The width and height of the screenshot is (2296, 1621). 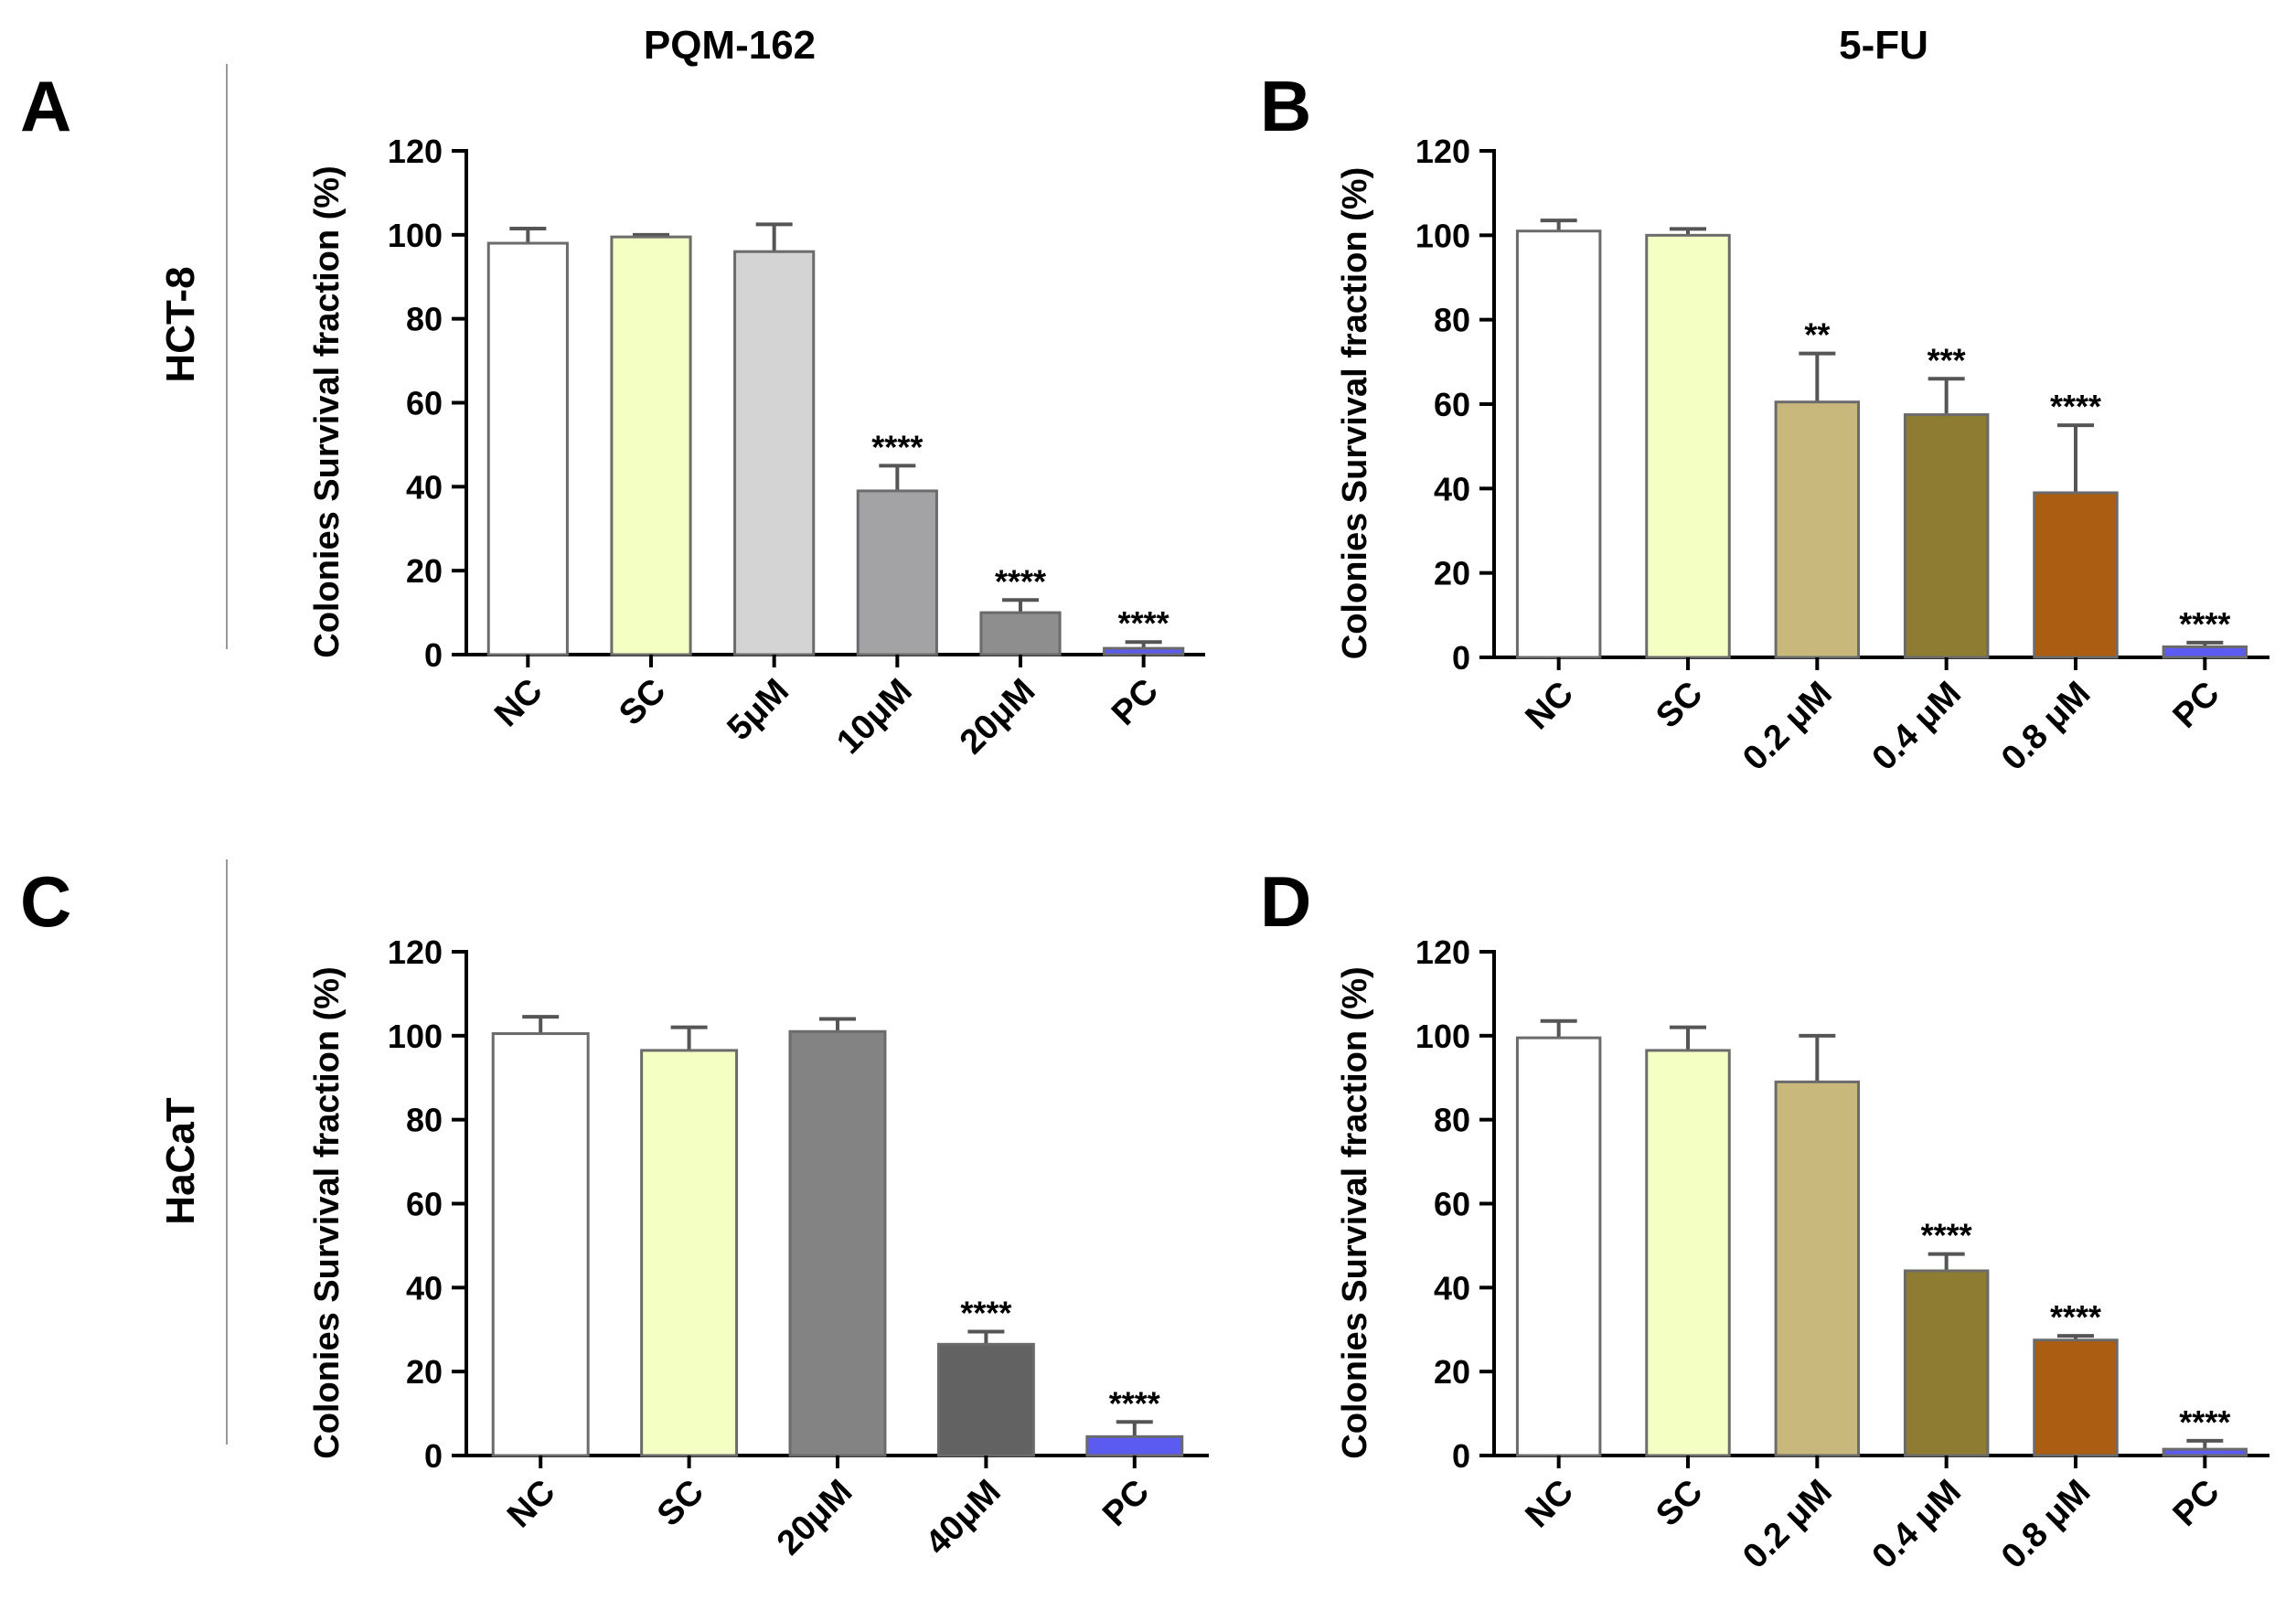 What do you see at coordinates (1883, 46) in the screenshot?
I see `column-title-5-fu: 5-FU` at bounding box center [1883, 46].